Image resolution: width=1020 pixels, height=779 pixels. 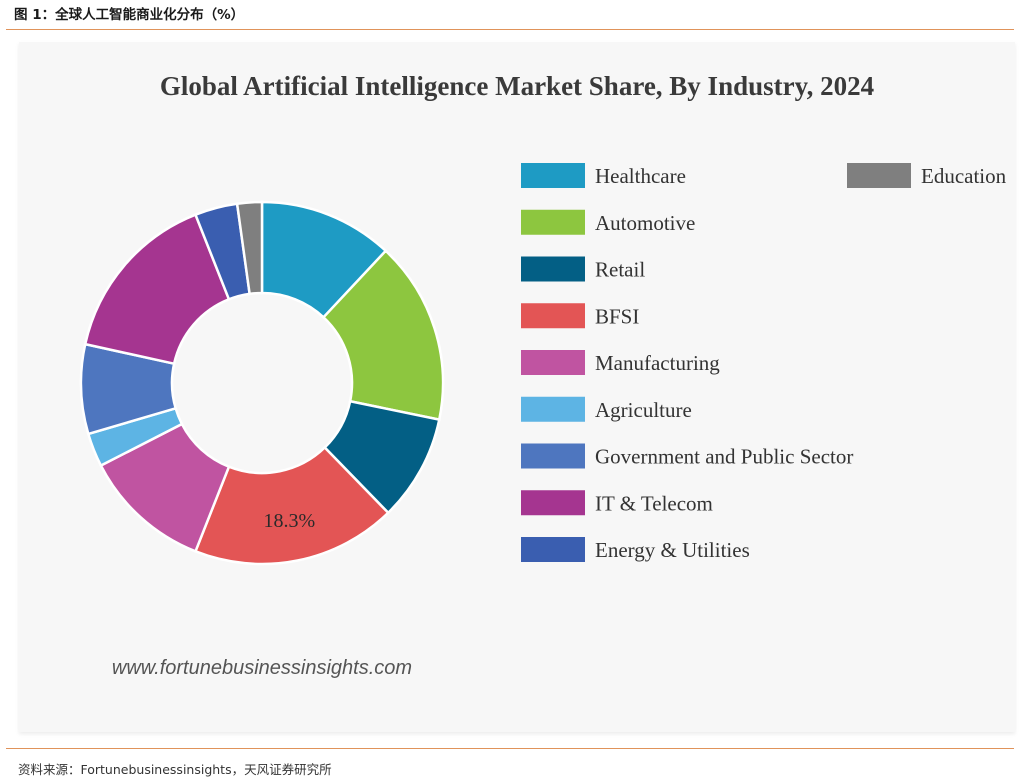 What do you see at coordinates (879, 175) in the screenshot?
I see `legend-swatch-education` at bounding box center [879, 175].